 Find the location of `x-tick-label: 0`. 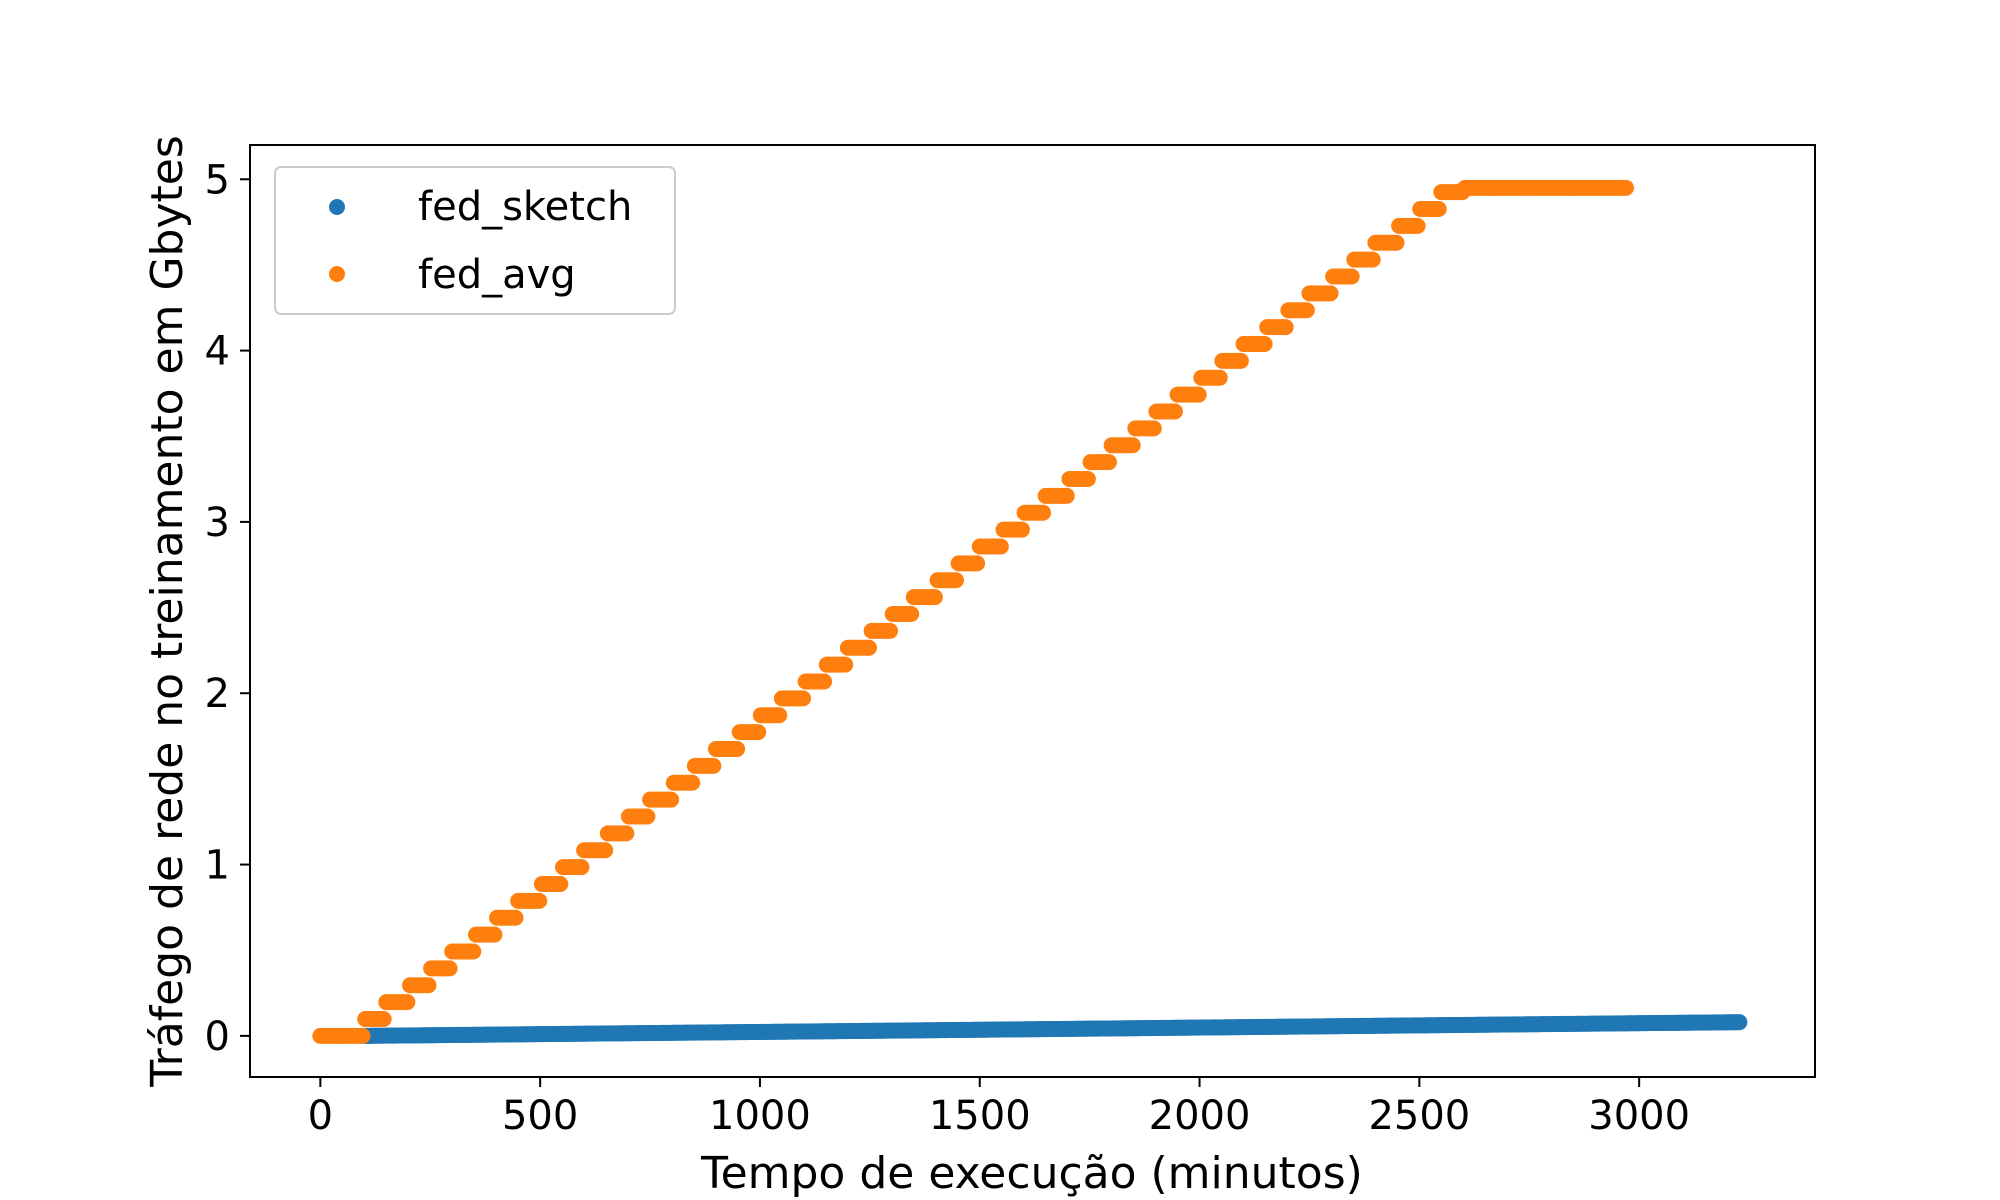

x-tick-label: 0 is located at coordinates (320, 1116).